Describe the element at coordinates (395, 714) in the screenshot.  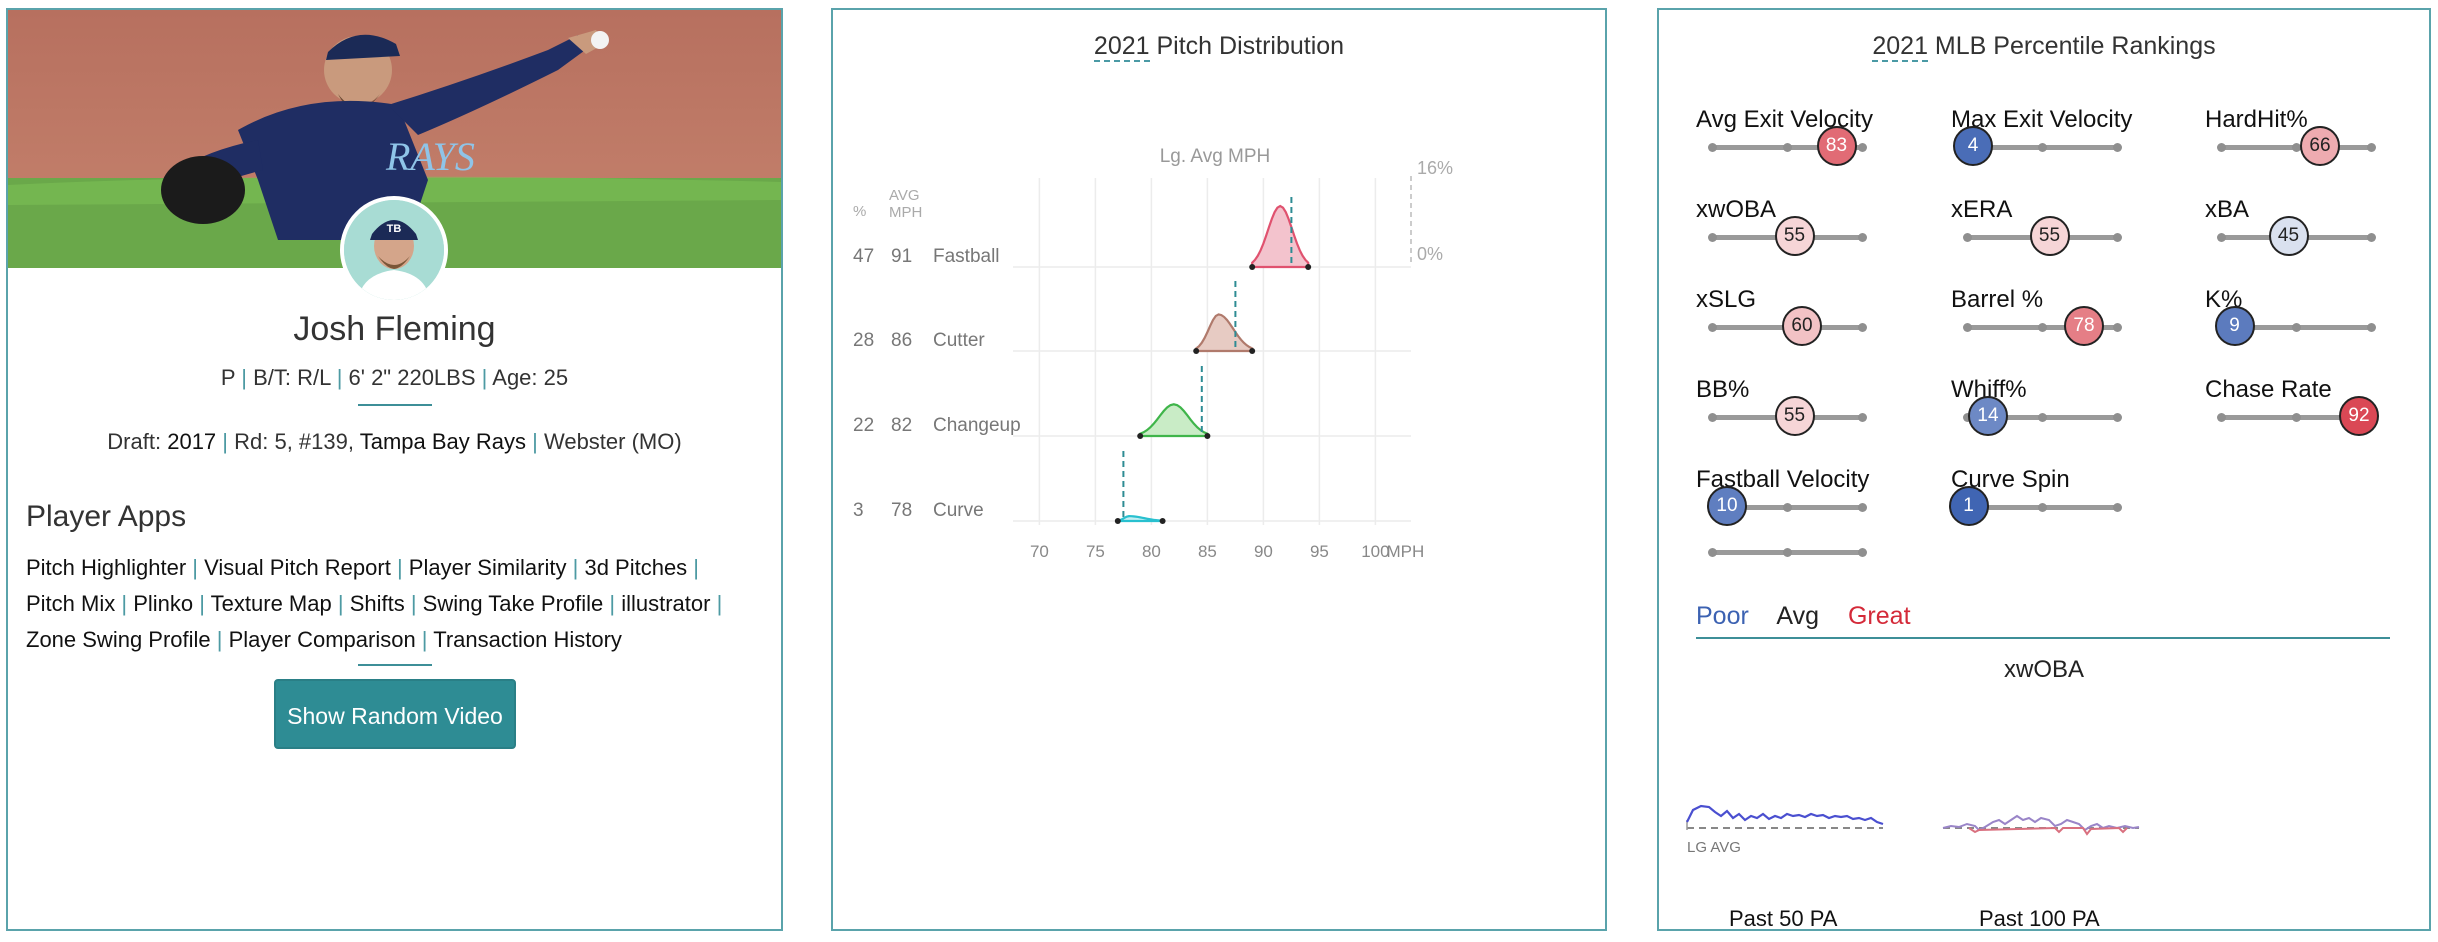
I see `show-random-video-button: Show Random Video` at that location.